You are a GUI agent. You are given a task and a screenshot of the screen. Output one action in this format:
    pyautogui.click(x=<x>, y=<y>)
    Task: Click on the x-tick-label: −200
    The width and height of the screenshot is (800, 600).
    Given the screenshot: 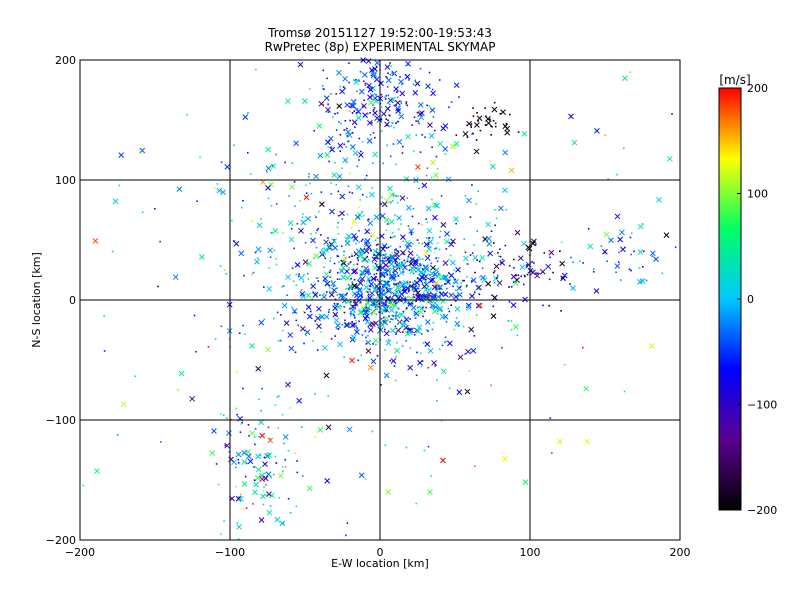 What is the action you would take?
    pyautogui.click(x=80, y=552)
    